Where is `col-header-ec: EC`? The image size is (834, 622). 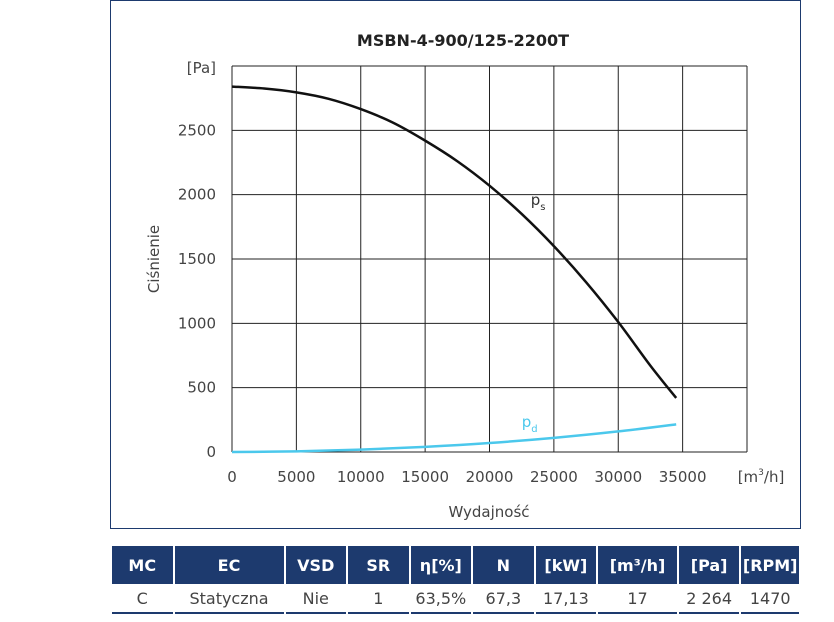
col-header-ec: EC is located at coordinates (229, 565).